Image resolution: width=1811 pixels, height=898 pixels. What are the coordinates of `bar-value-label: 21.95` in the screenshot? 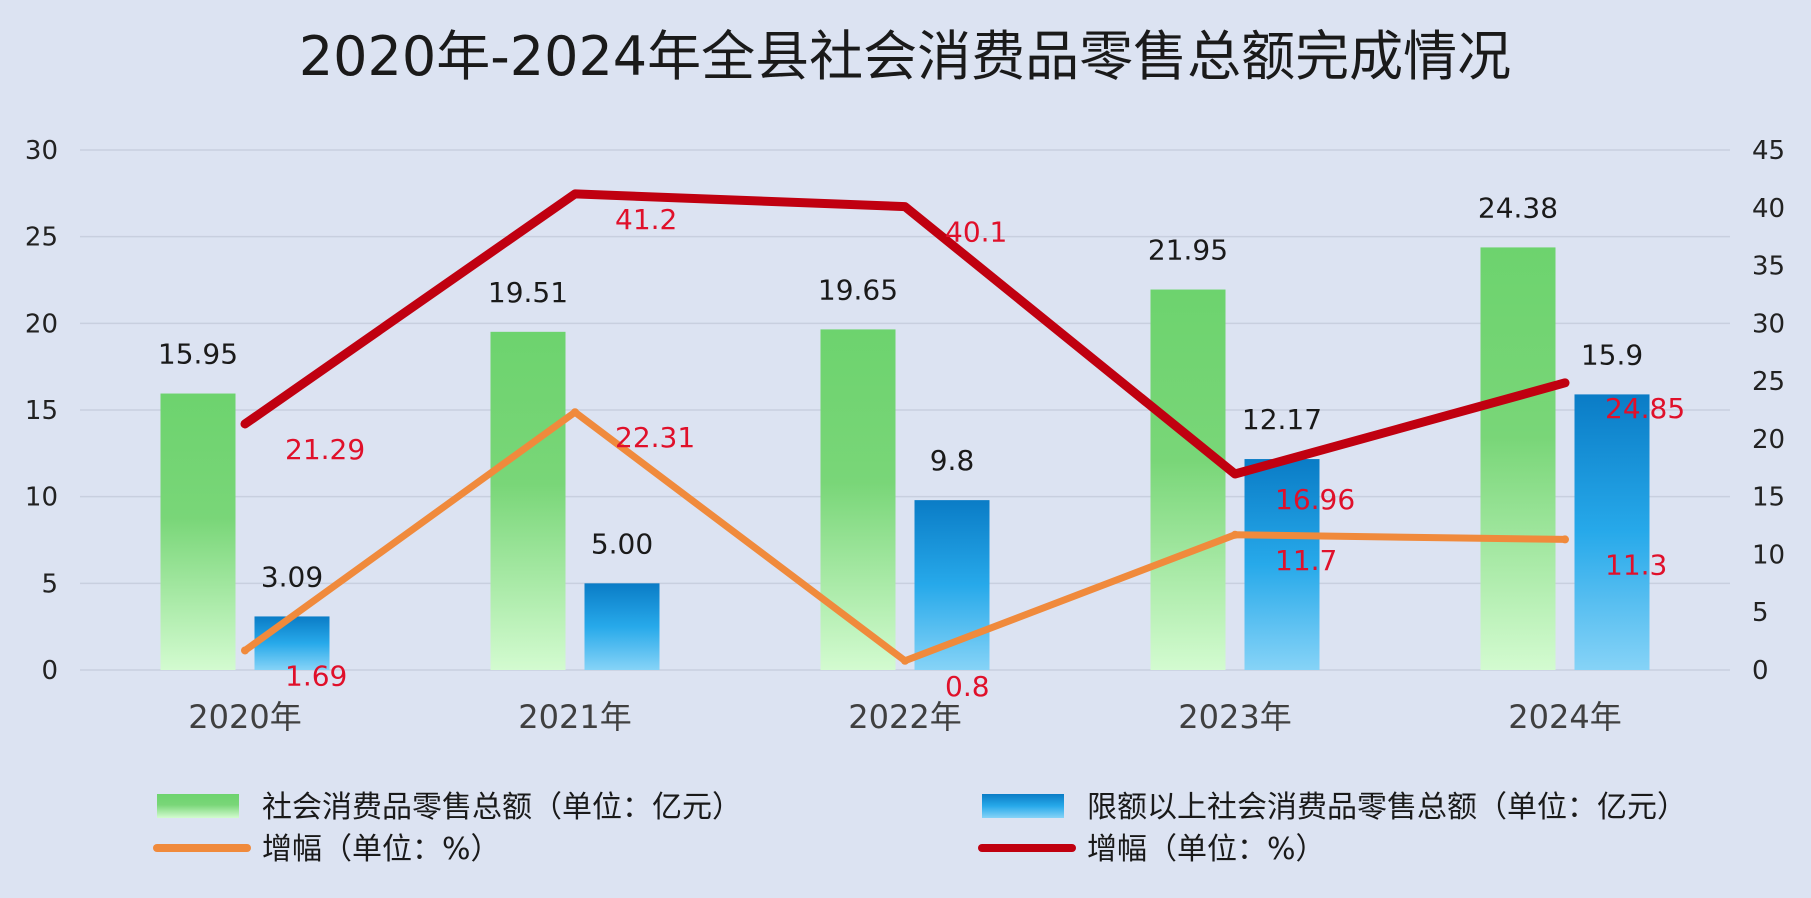 It's located at (1188, 250).